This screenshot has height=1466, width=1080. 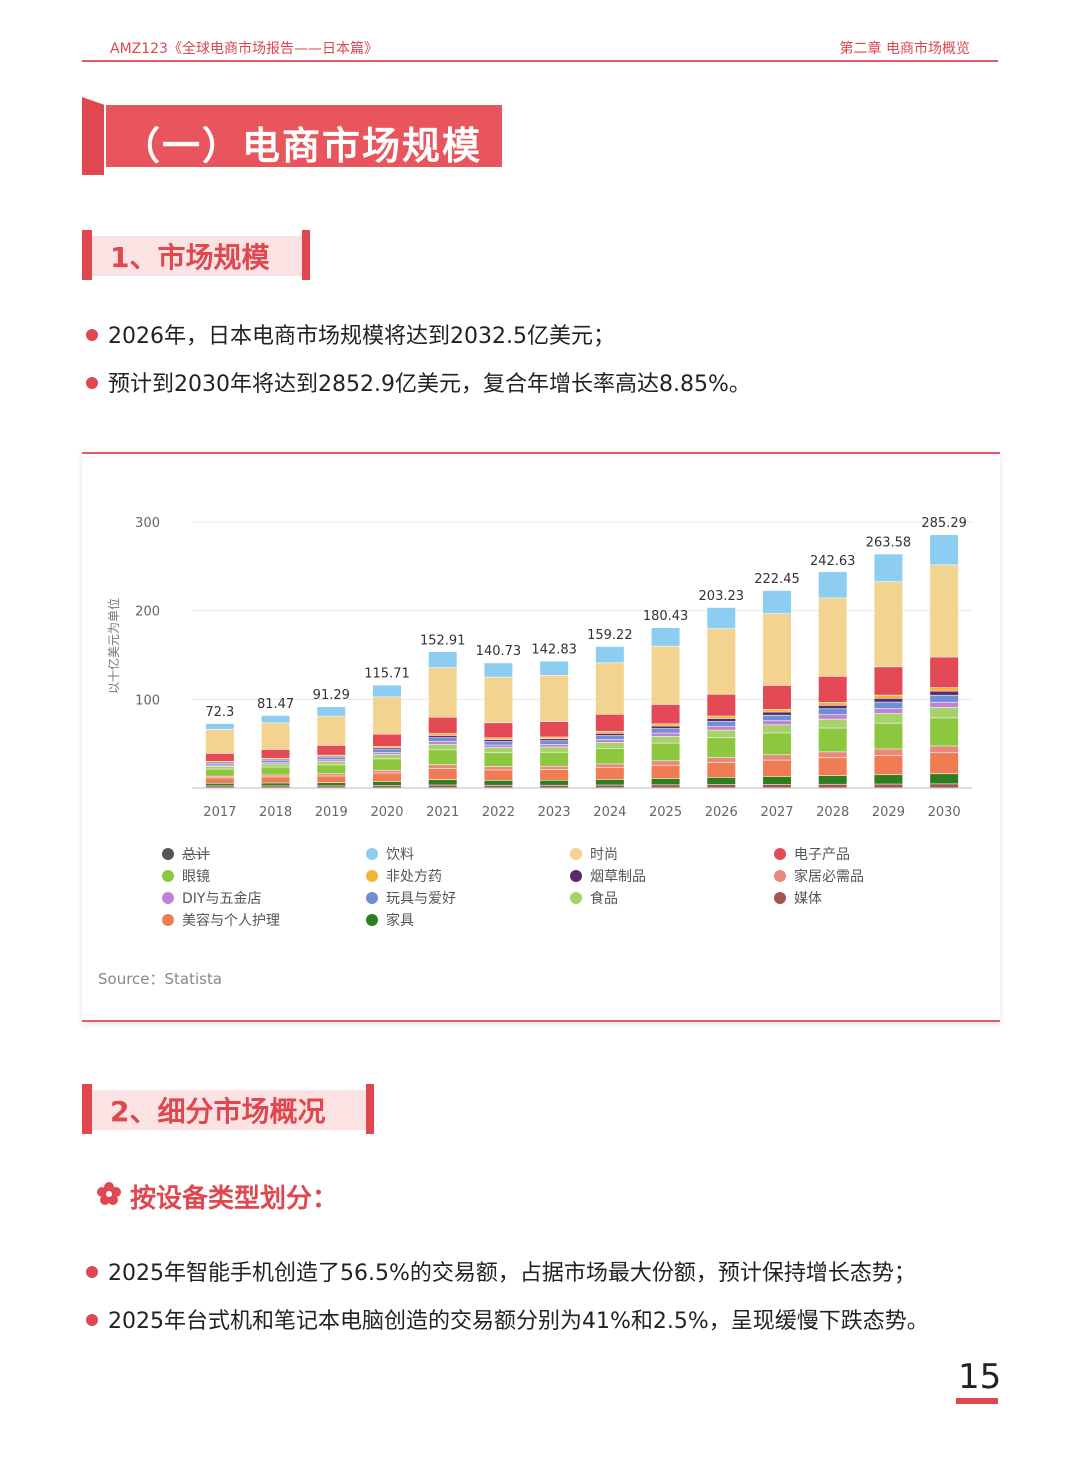 I want to click on total-data-label: 81.47, so click(x=275, y=704).